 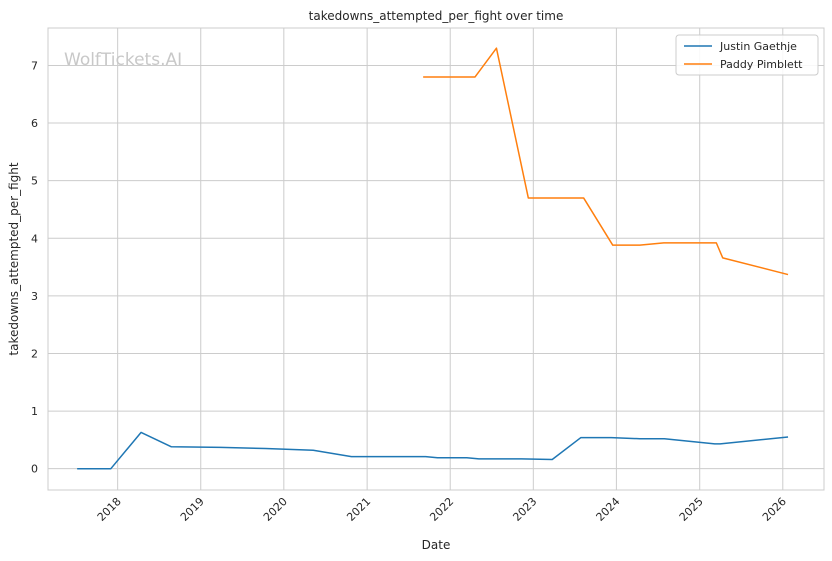 I want to click on x-tick-label-2022: 2022, so click(x=441, y=509).